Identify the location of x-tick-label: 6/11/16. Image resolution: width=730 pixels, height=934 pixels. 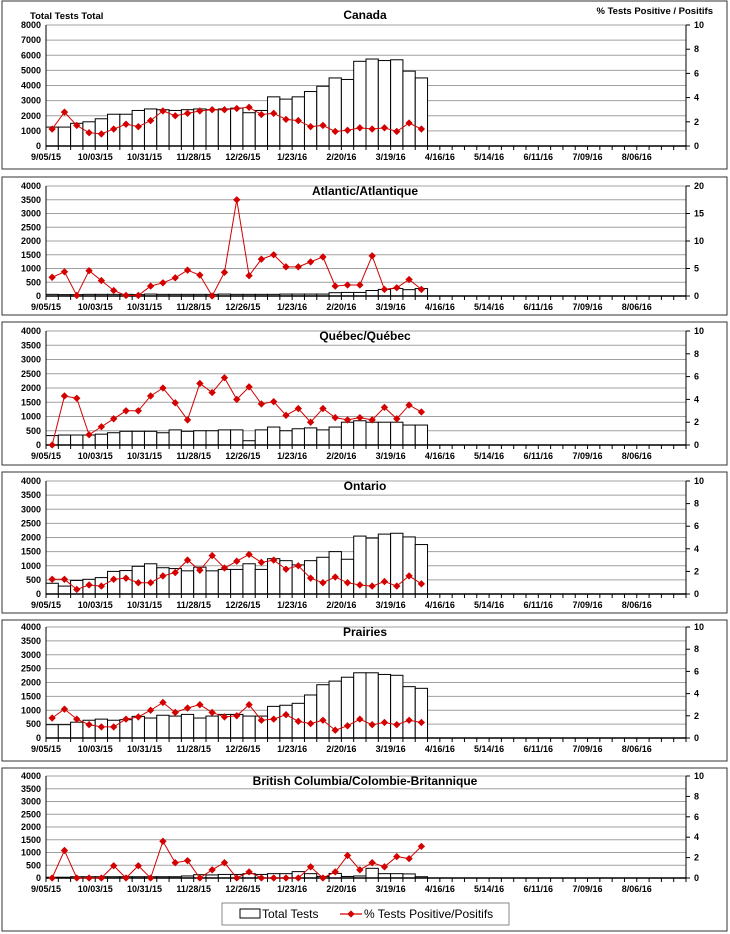
(539, 157).